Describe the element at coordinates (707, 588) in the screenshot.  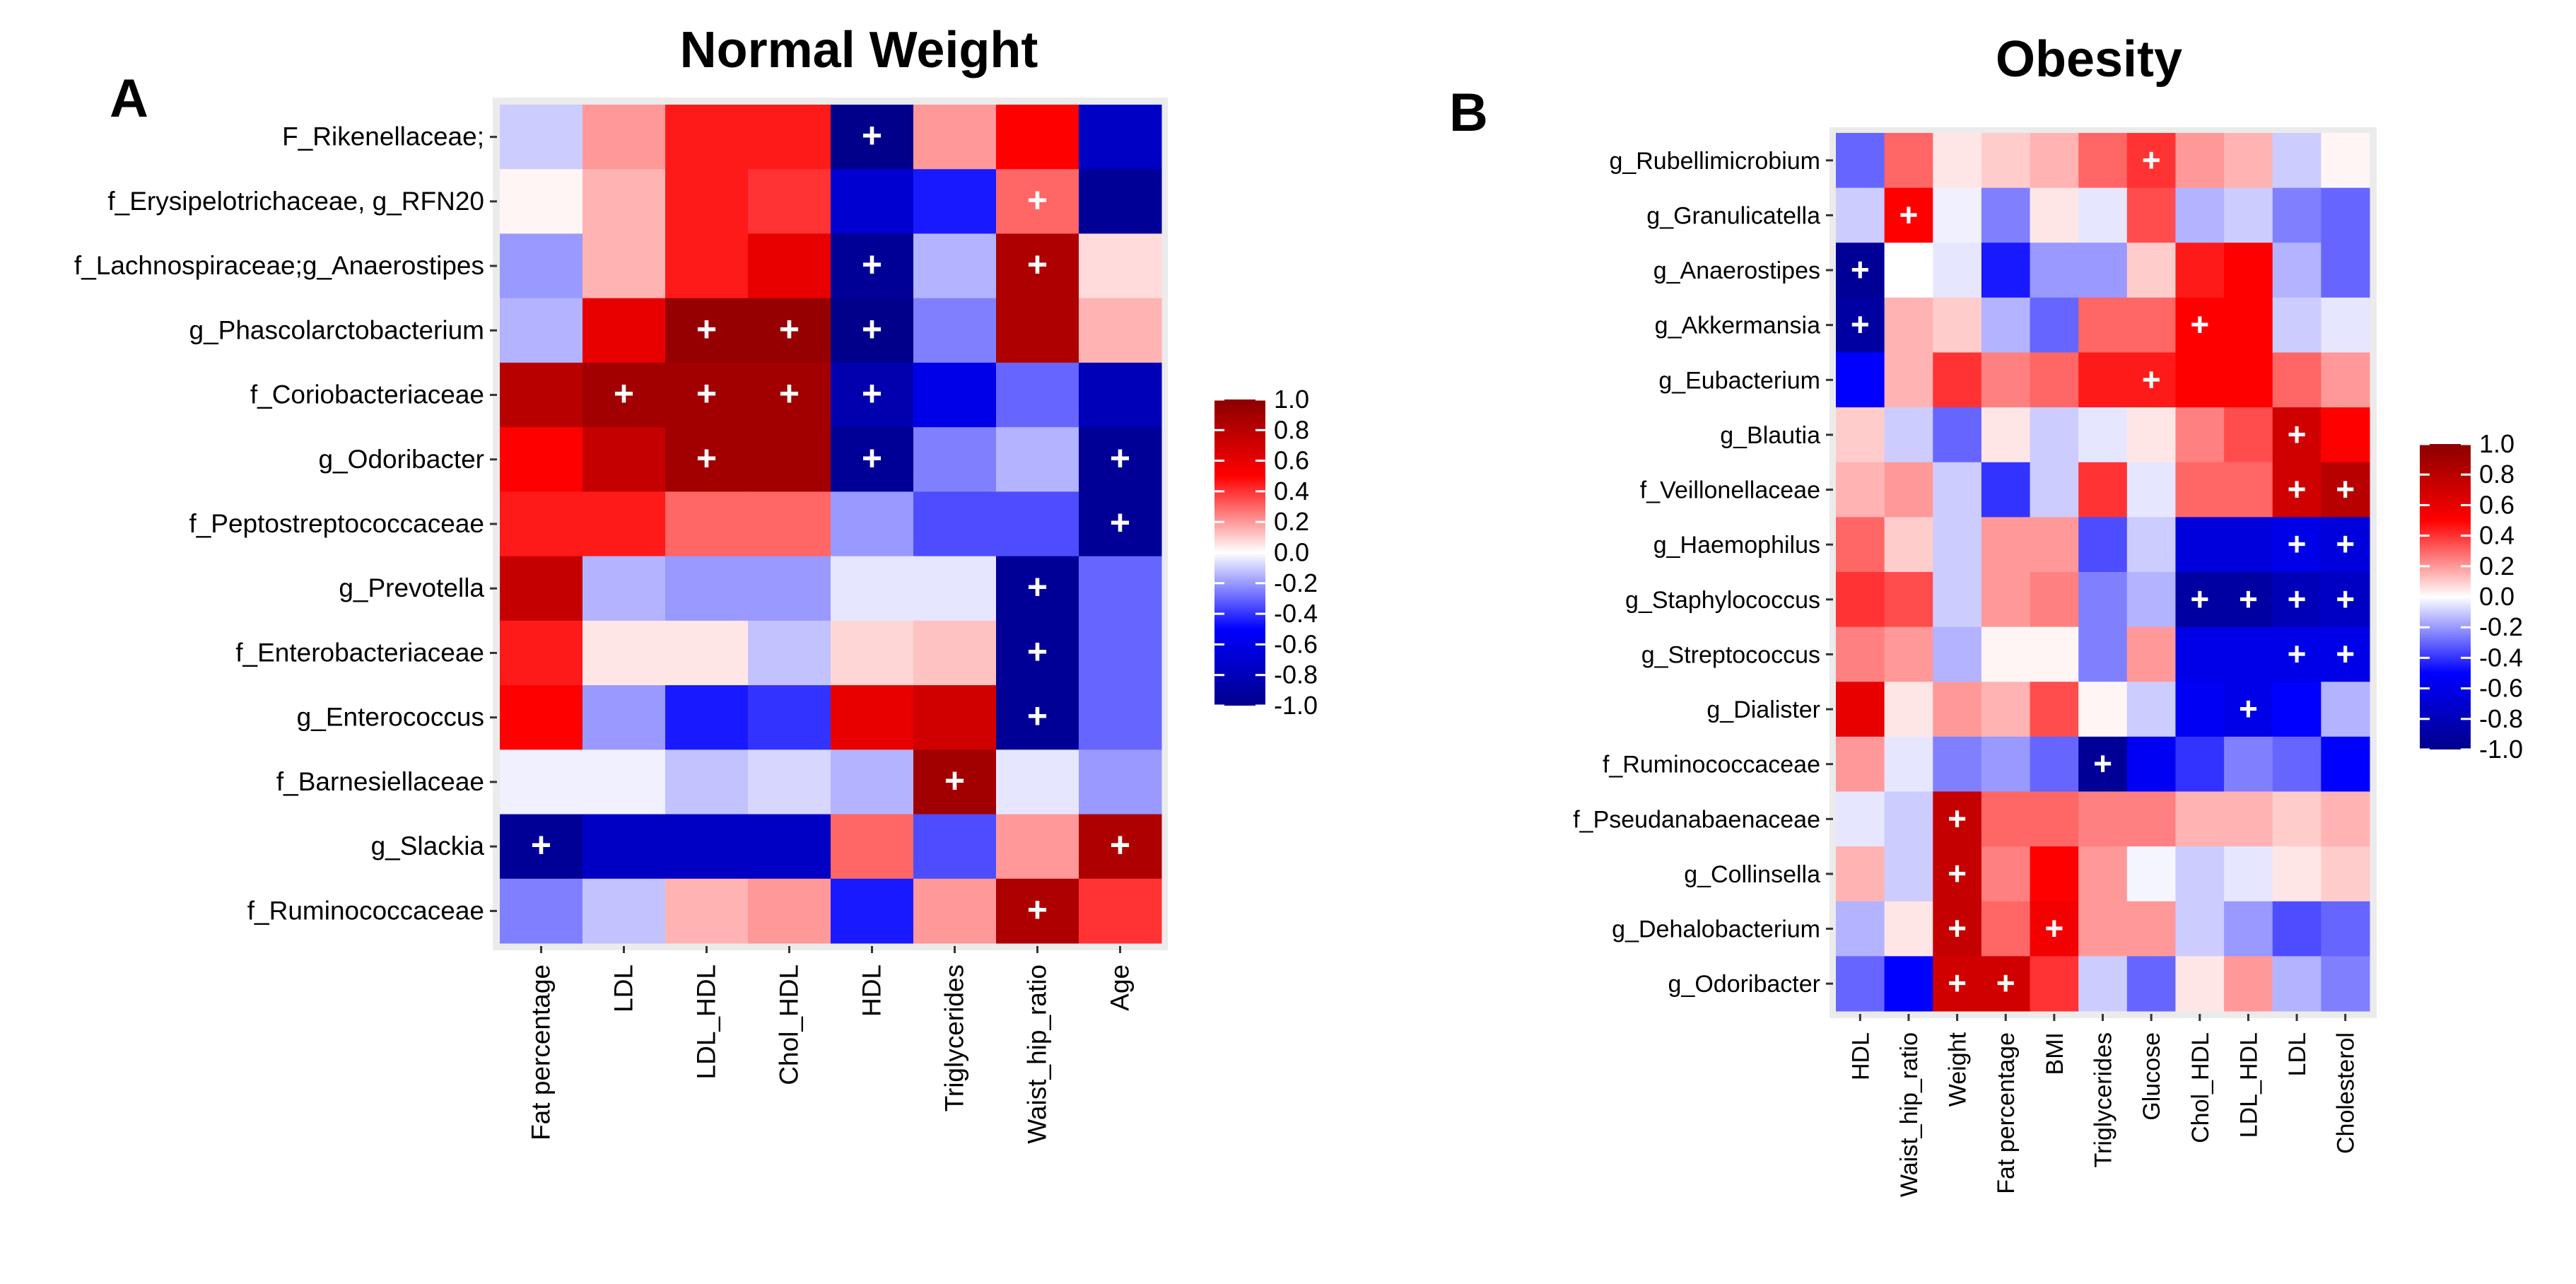
I see `panel-a-cell-r7-c2` at that location.